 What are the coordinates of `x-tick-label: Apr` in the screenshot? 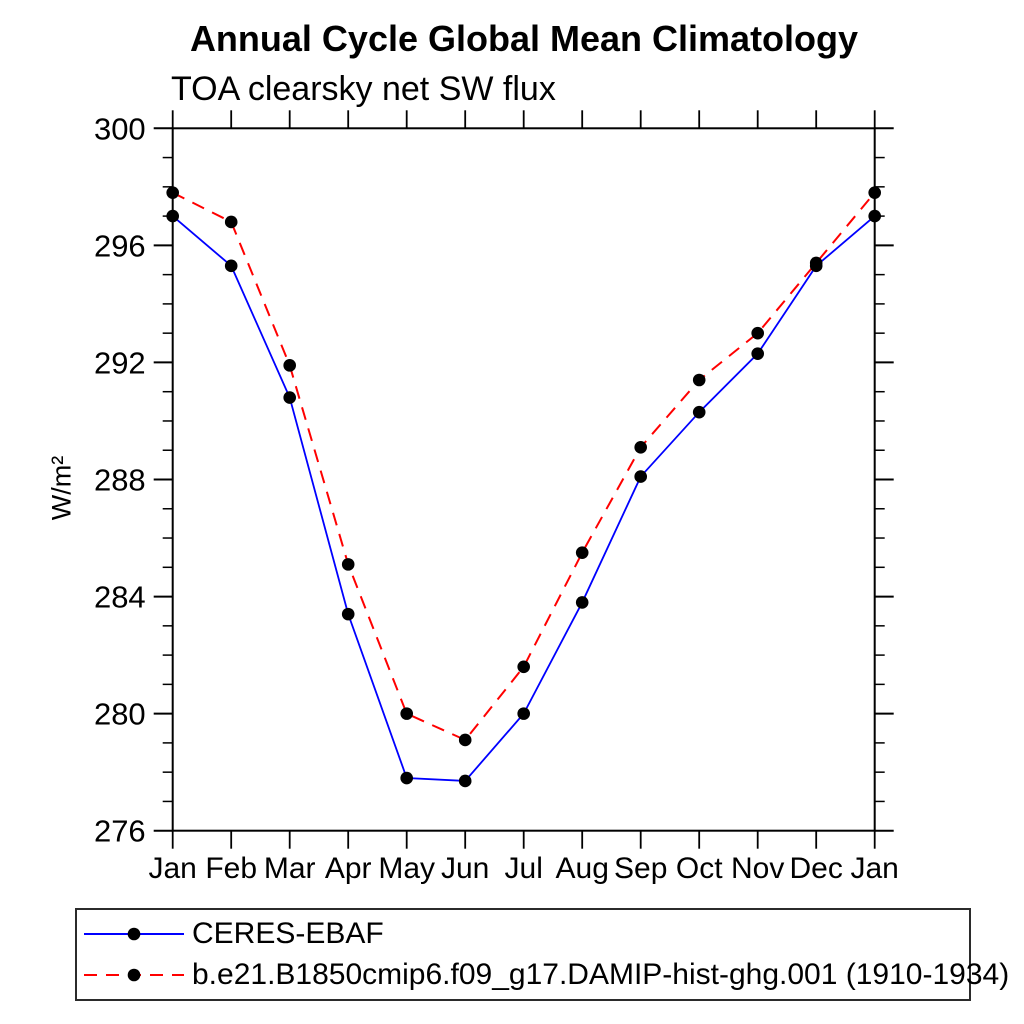 It's located at (348, 868).